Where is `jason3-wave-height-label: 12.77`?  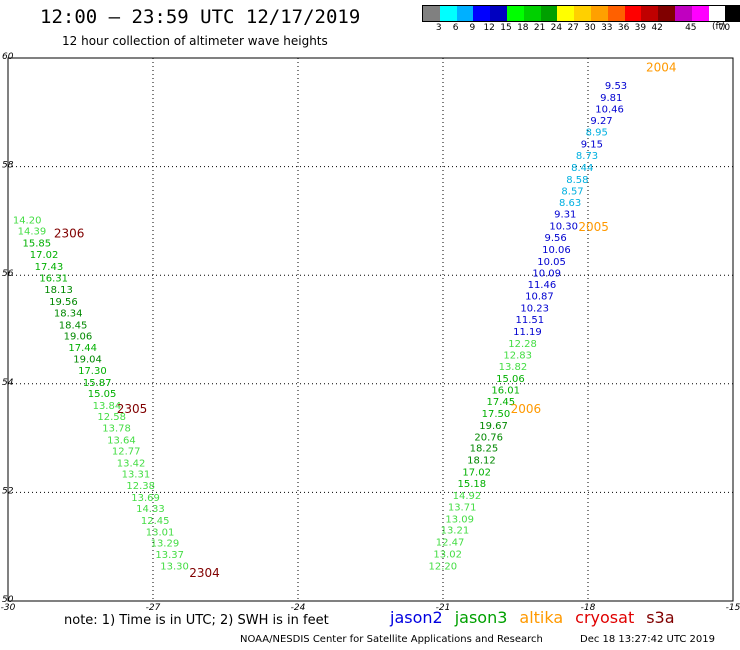
jason3-wave-height-label: 12.77 is located at coordinates (126, 451).